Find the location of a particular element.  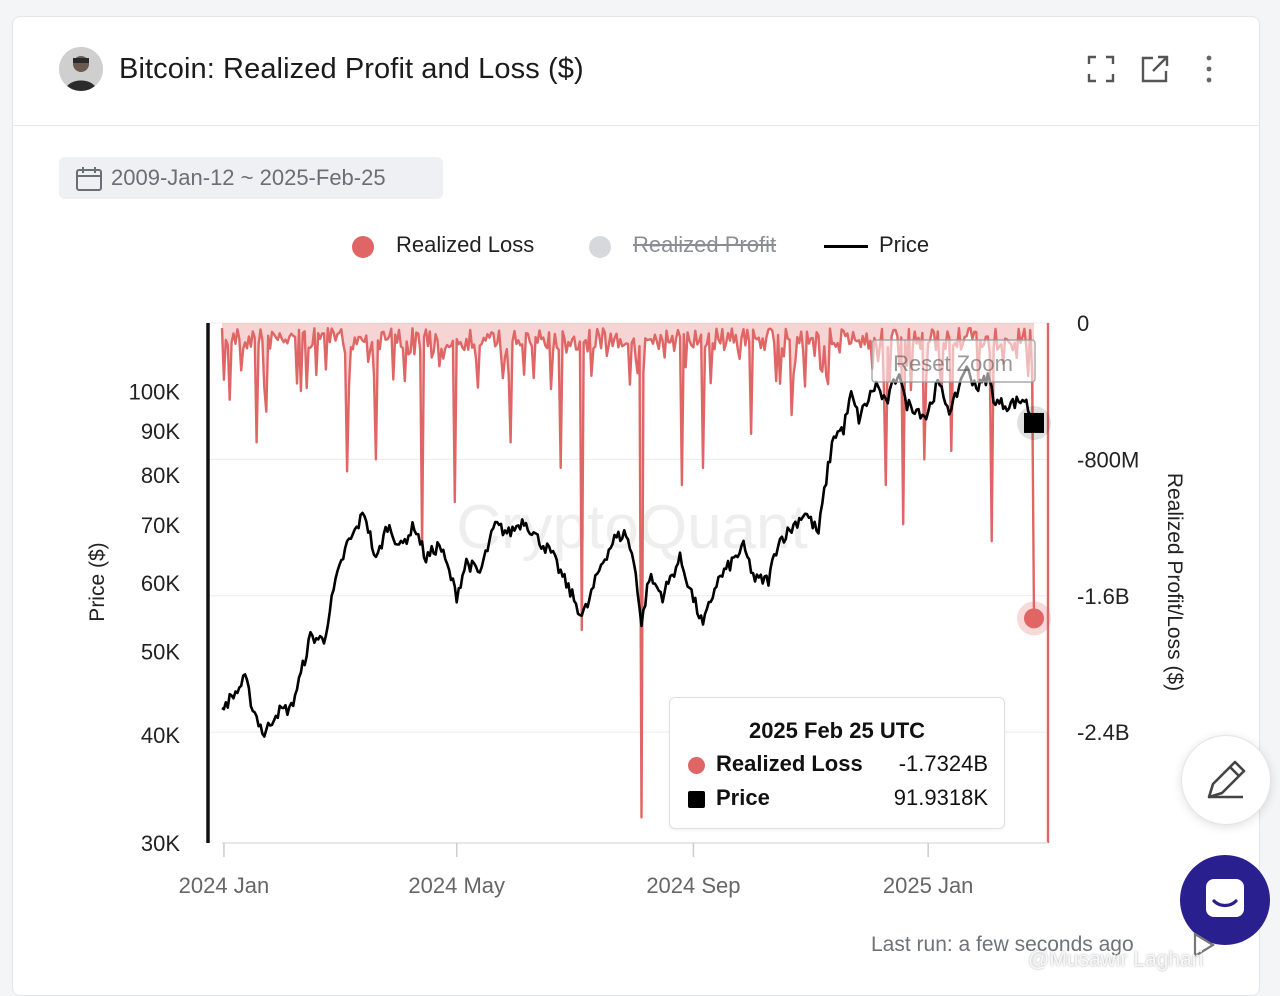

y-left-tick-label: 50K is located at coordinates (160, 651).